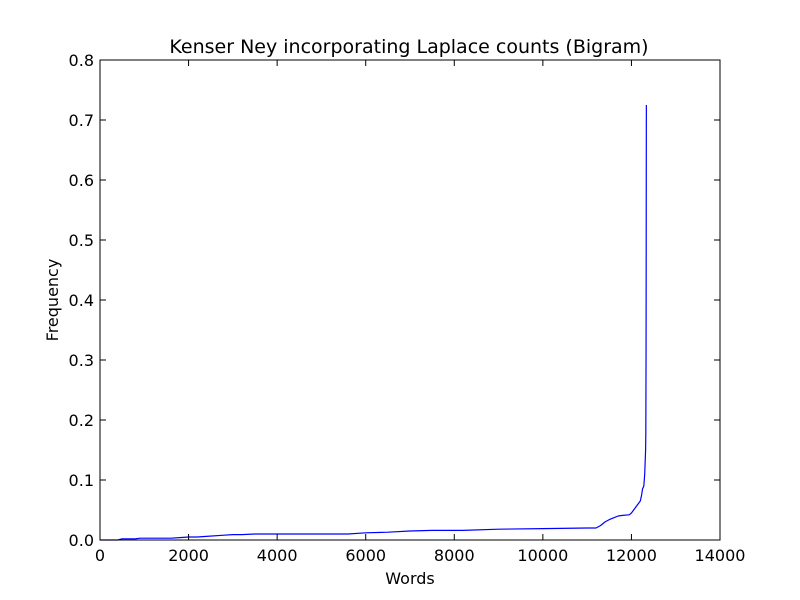  I want to click on y-tick-label: 0.7, so click(81, 120).